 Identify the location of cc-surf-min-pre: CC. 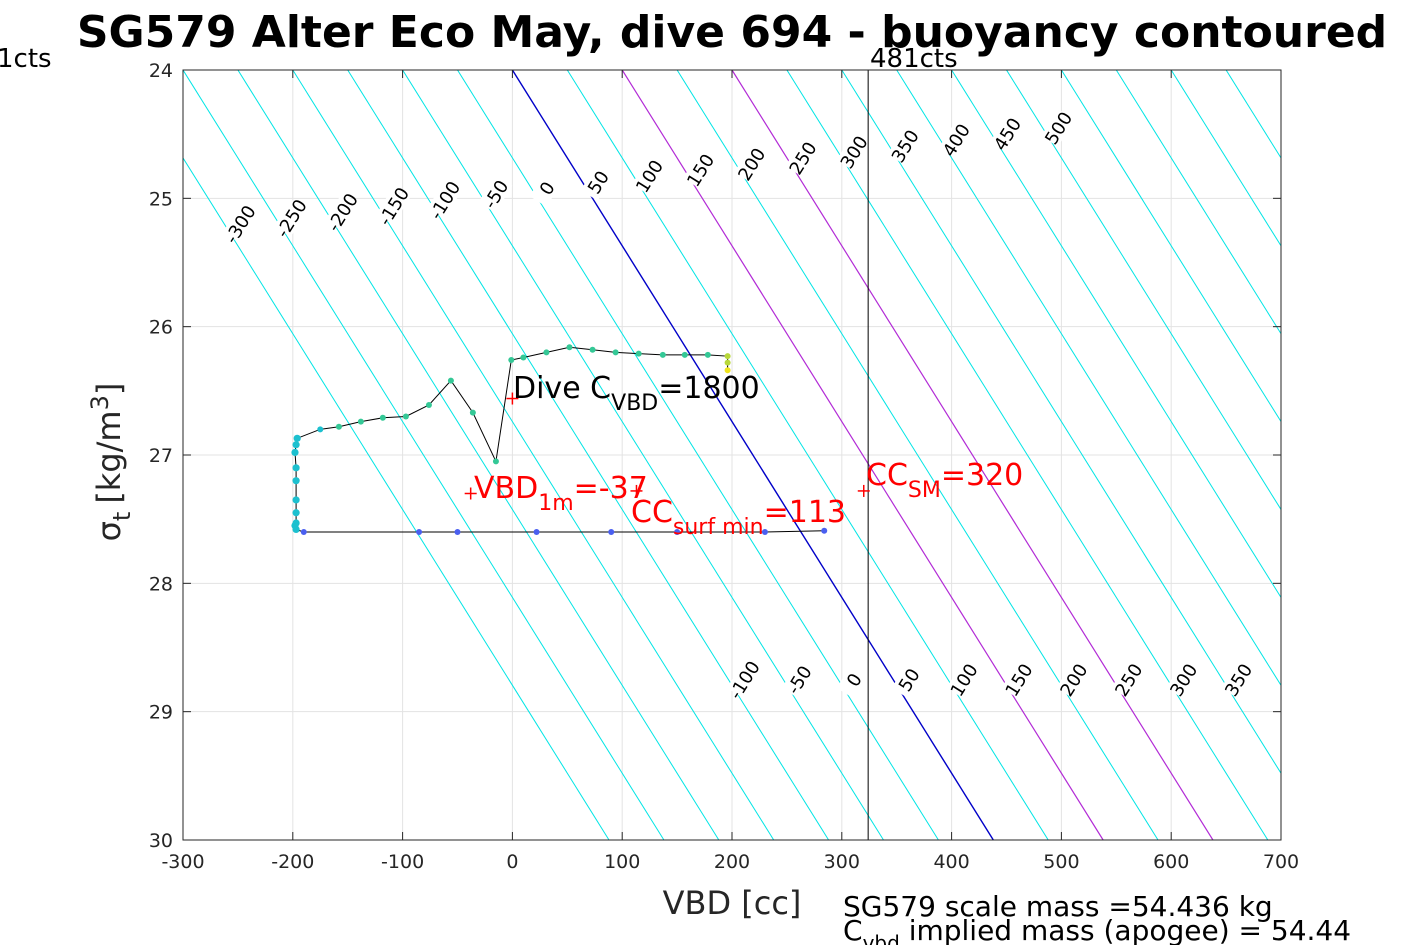
(652, 512).